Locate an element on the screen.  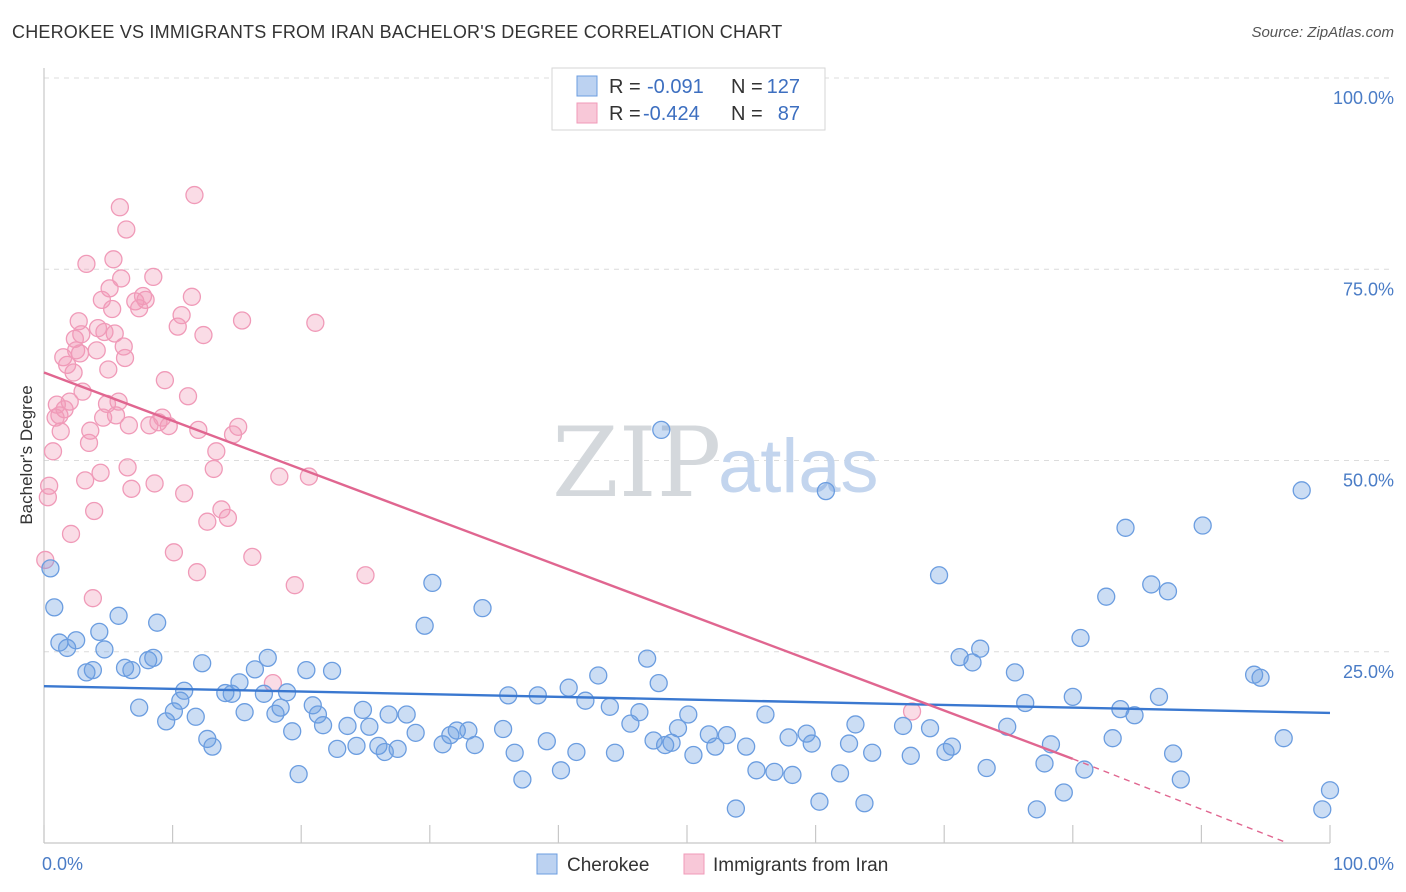
bottom-legend-swatch-cherokee is located at coordinates (547, 864).